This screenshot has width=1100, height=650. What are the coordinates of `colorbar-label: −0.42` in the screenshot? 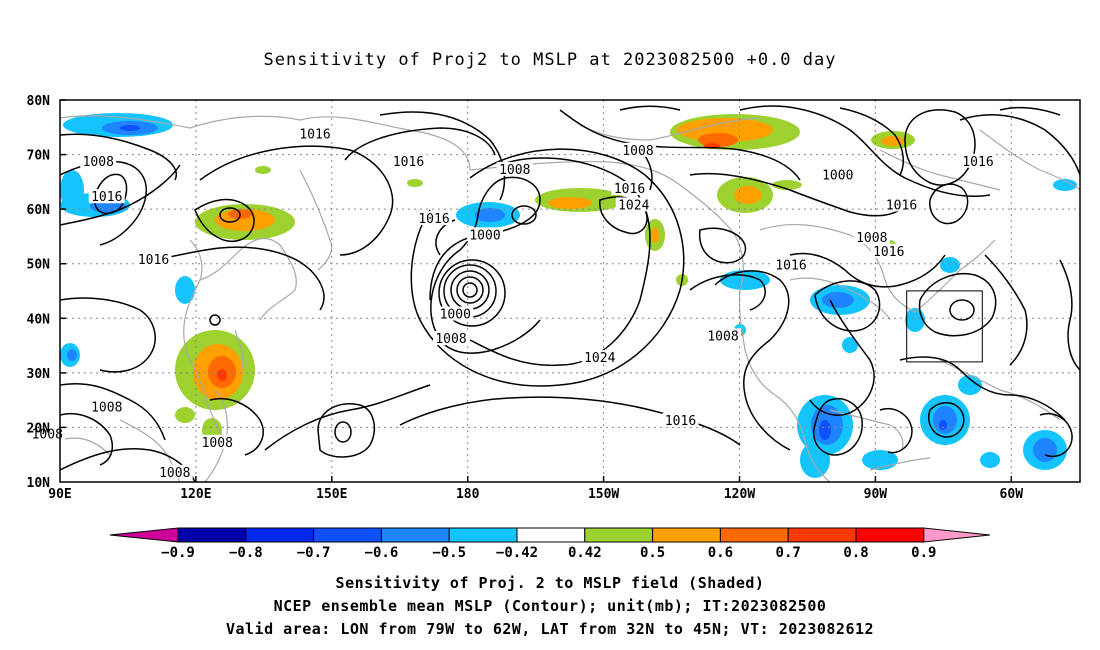 It's located at (517, 553).